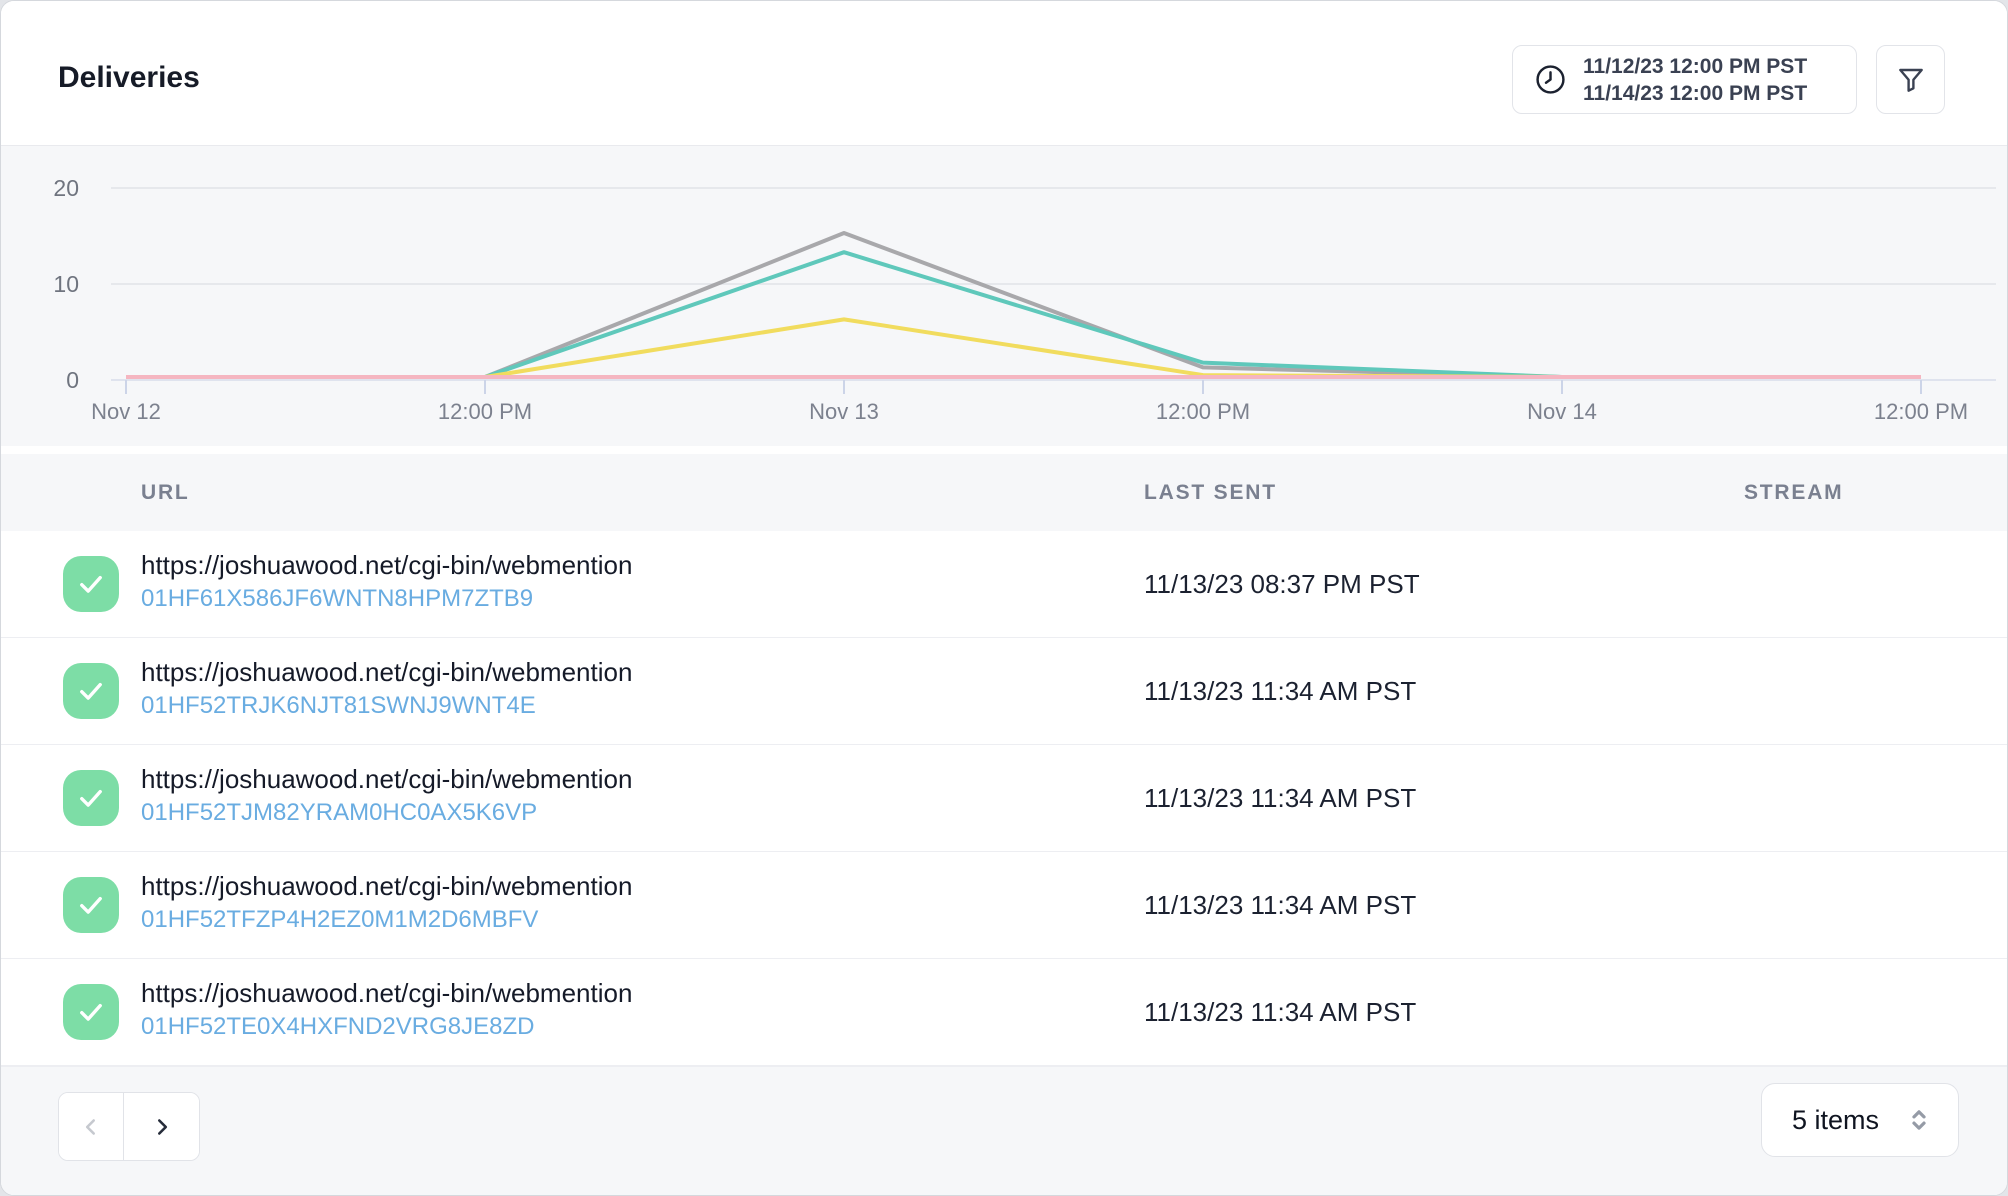 The width and height of the screenshot is (2008, 1196). What do you see at coordinates (338, 1026) in the screenshot?
I see `delivery-id-link: 01HF52TE0X4HXFND2VRG8JE8ZD` at bounding box center [338, 1026].